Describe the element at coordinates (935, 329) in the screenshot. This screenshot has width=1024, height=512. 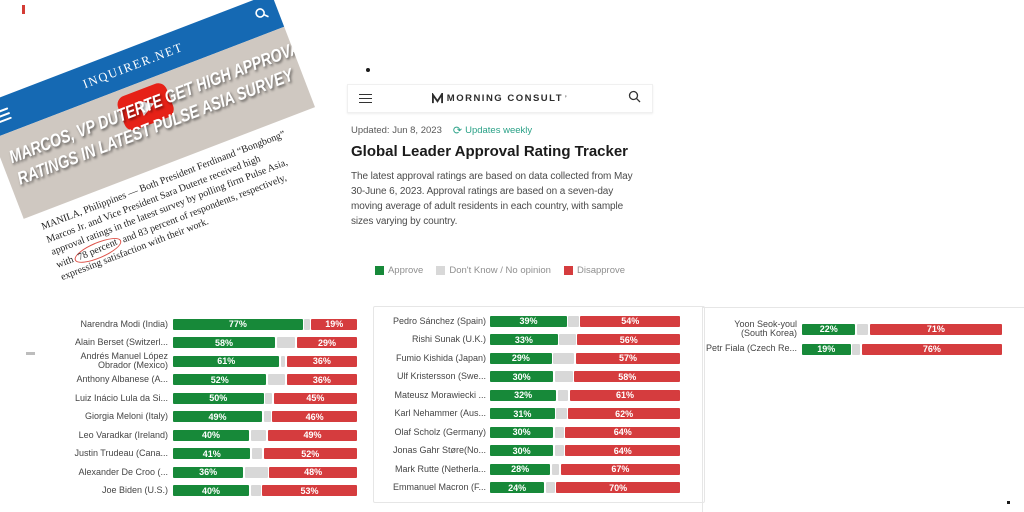
I see `disapprove-segment: 71%` at that location.